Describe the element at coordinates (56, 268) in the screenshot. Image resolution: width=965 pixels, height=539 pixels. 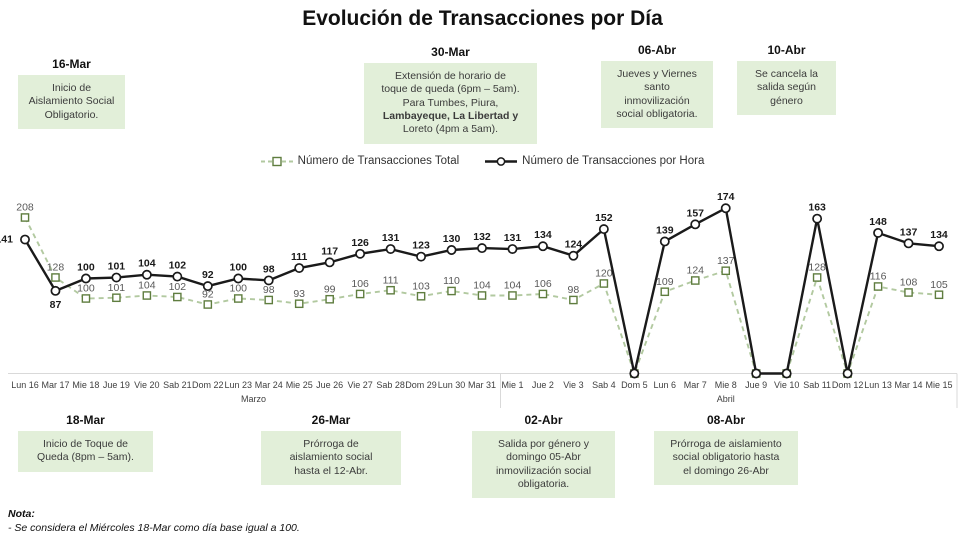
I see `data-label: 128` at that location.